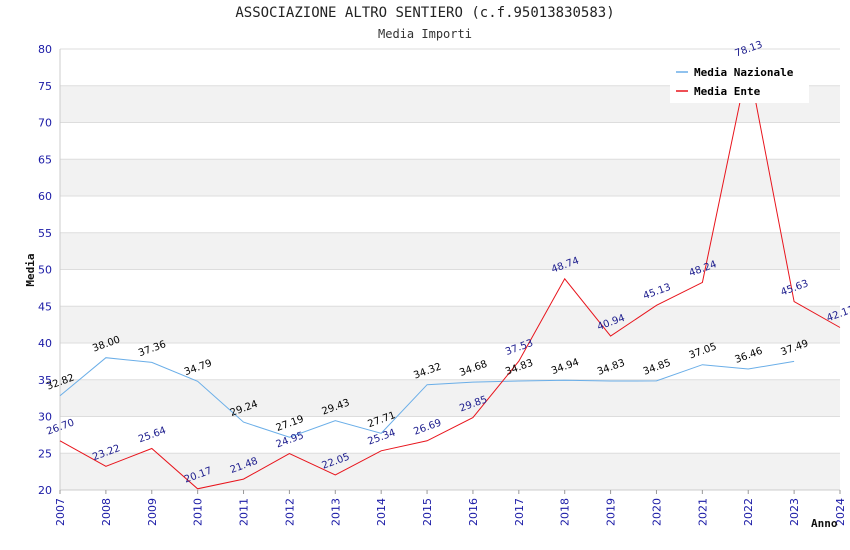 The height and width of the screenshot is (550, 850). Describe the element at coordinates (45, 123) in the screenshot. I see `y-tick-label: 70` at that location.